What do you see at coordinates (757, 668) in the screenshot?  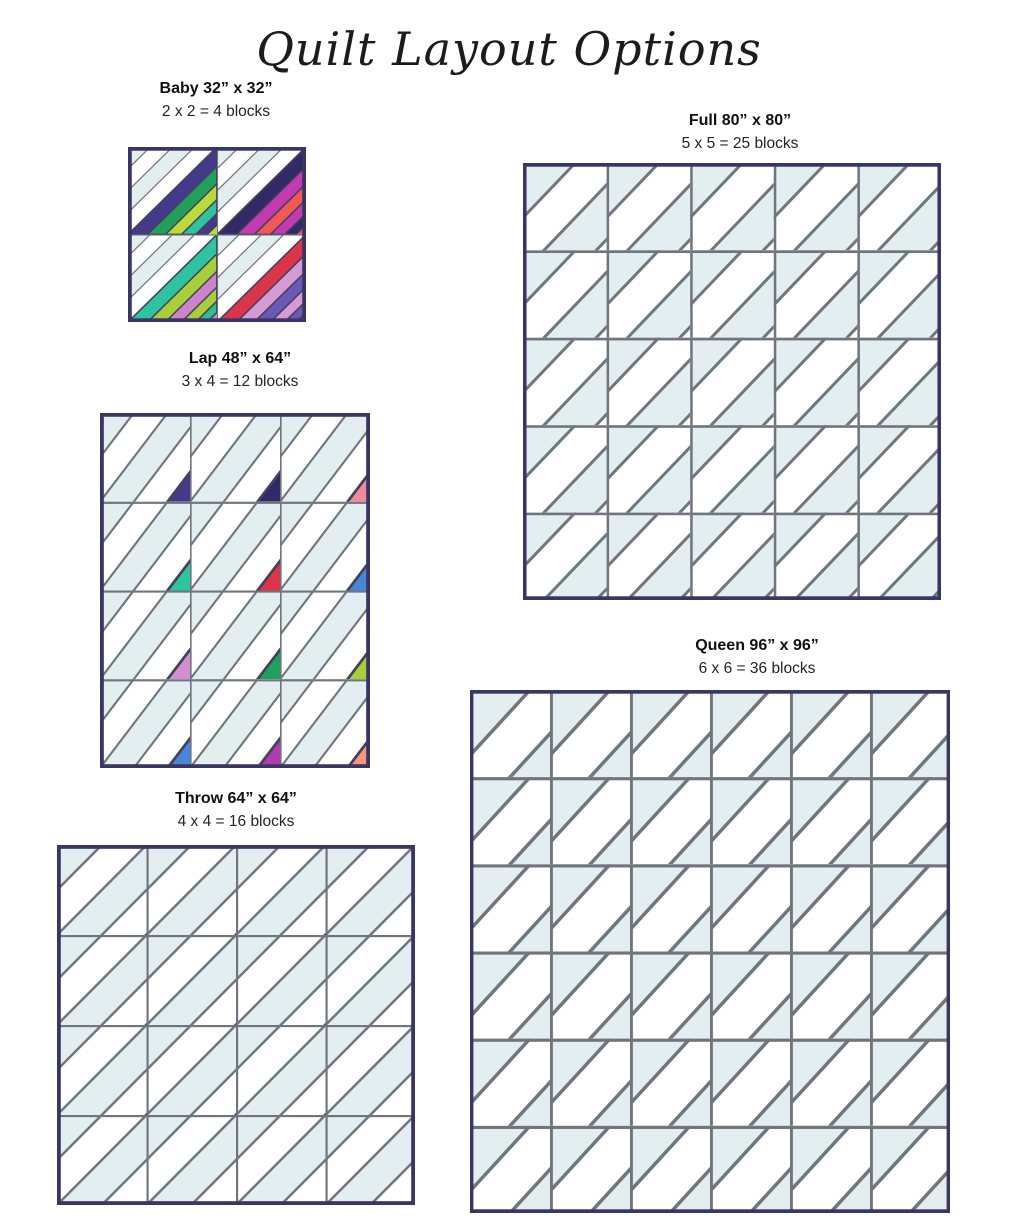 I see `queen-quilt-formula: 6 x 6 = 36 blocks` at bounding box center [757, 668].